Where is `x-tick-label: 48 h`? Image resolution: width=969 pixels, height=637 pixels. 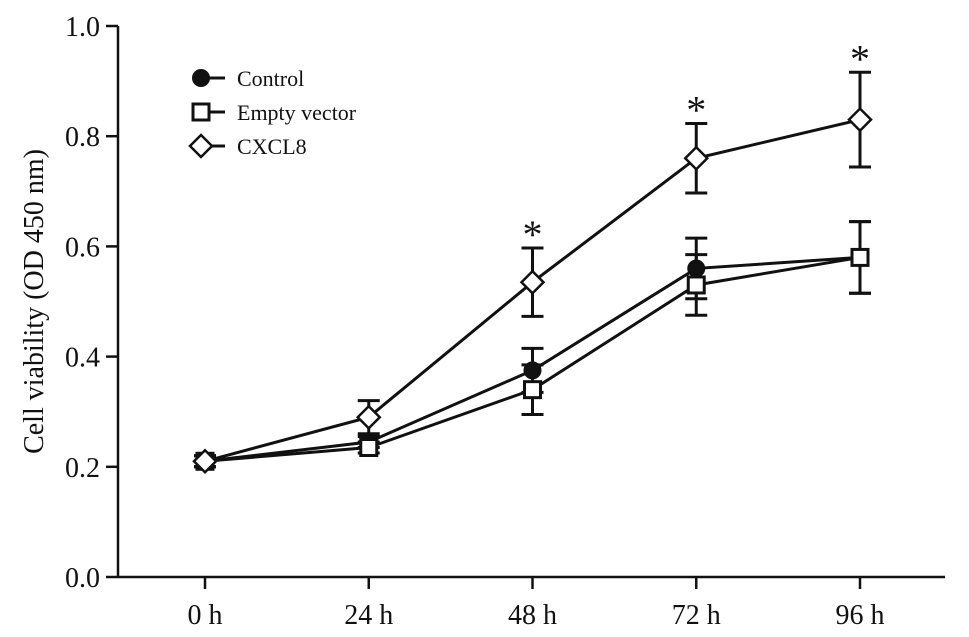
x-tick-label: 48 h is located at coordinates (532, 615).